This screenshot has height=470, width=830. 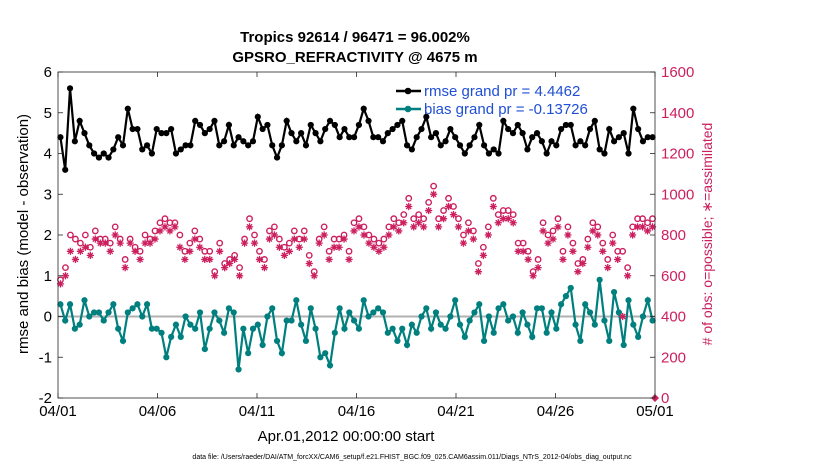 What do you see at coordinates (673, 317) in the screenshot?
I see `y2-tick-label: 400` at bounding box center [673, 317].